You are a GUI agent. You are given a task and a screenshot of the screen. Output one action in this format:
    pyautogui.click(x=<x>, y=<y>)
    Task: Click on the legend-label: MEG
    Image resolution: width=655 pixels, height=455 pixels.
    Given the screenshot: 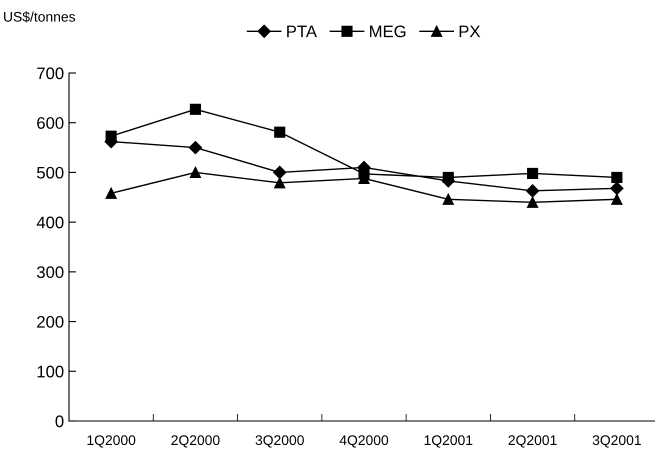 What is the action you would take?
    pyautogui.click(x=388, y=32)
    